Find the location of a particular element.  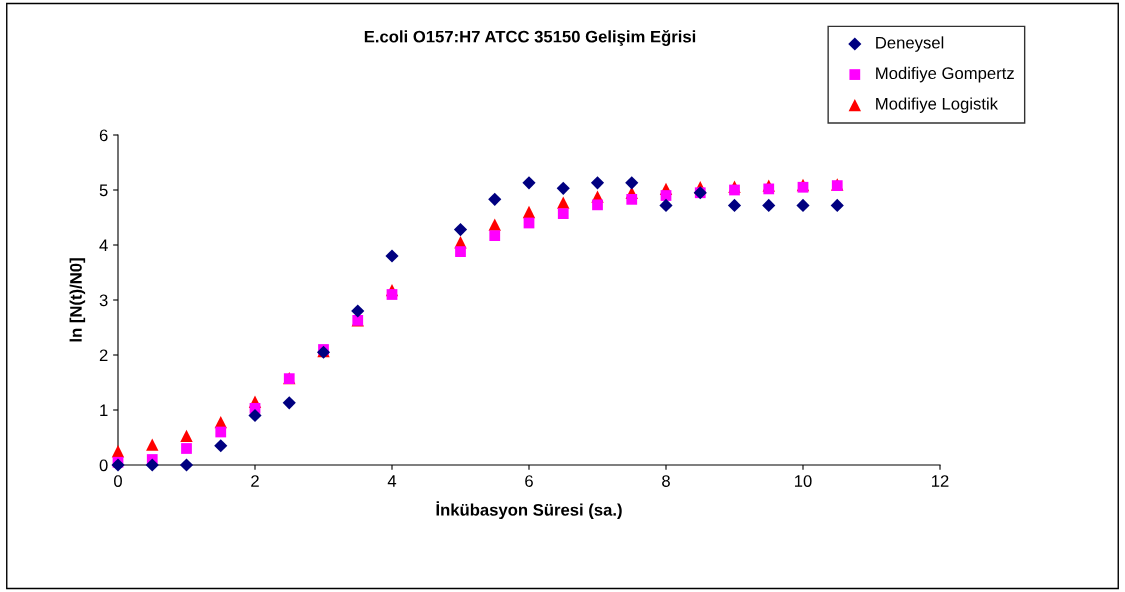

legend-label: Deneysel is located at coordinates (910, 44).